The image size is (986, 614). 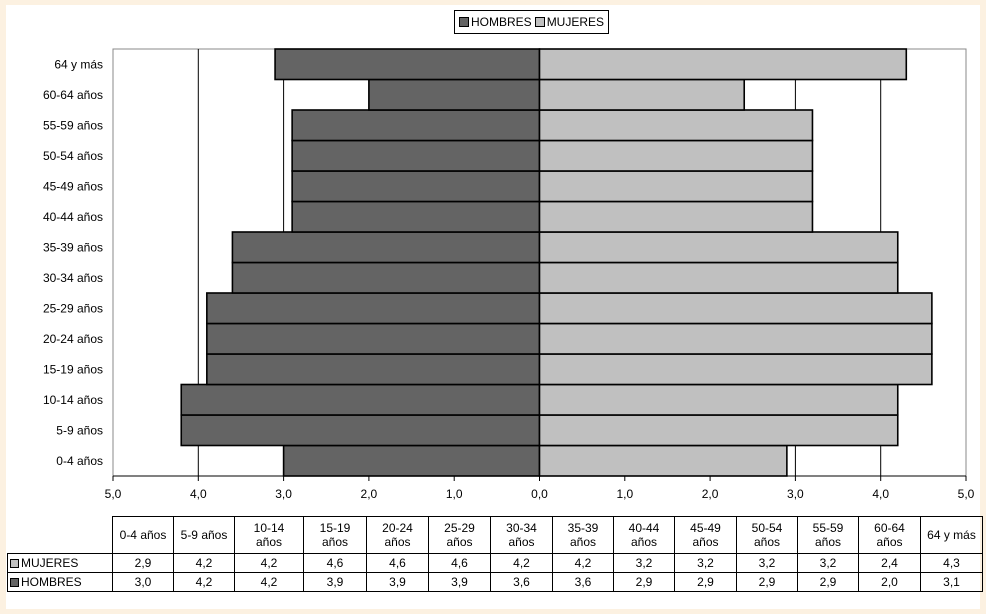 What do you see at coordinates (335, 582) in the screenshot?
I see `table-cell-hombres-3: 3,9` at bounding box center [335, 582].